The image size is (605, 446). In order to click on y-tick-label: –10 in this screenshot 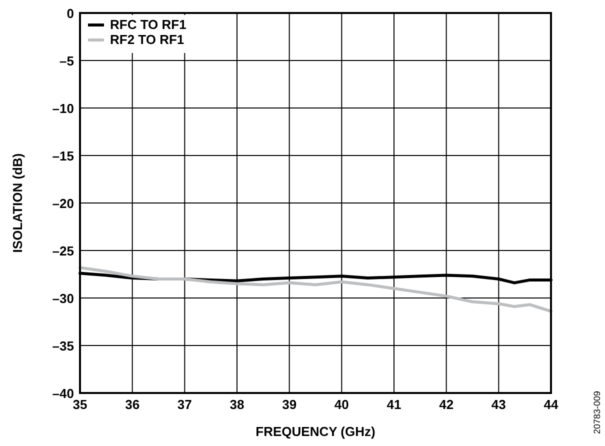, I will do `click(63, 108)`.